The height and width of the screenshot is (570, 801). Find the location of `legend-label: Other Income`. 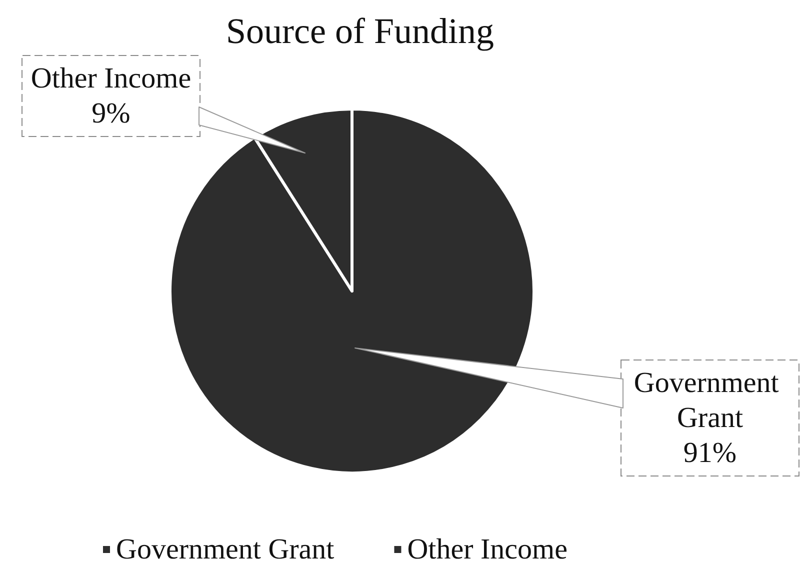

legend-label: Other Income is located at coordinates (487, 550).